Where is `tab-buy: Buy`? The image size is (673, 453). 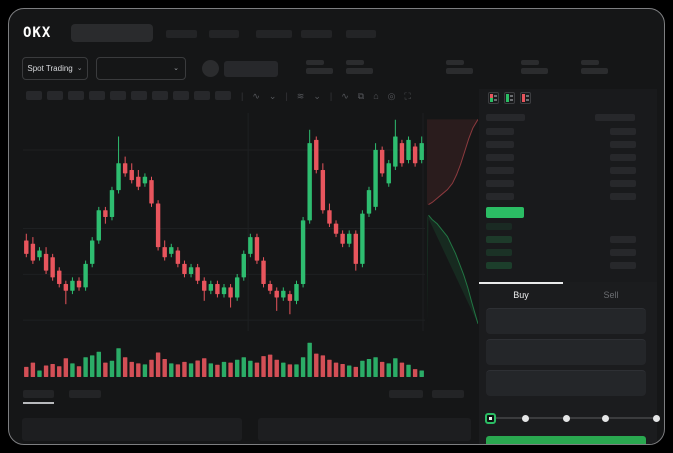 tab-buy: Buy is located at coordinates (521, 295).